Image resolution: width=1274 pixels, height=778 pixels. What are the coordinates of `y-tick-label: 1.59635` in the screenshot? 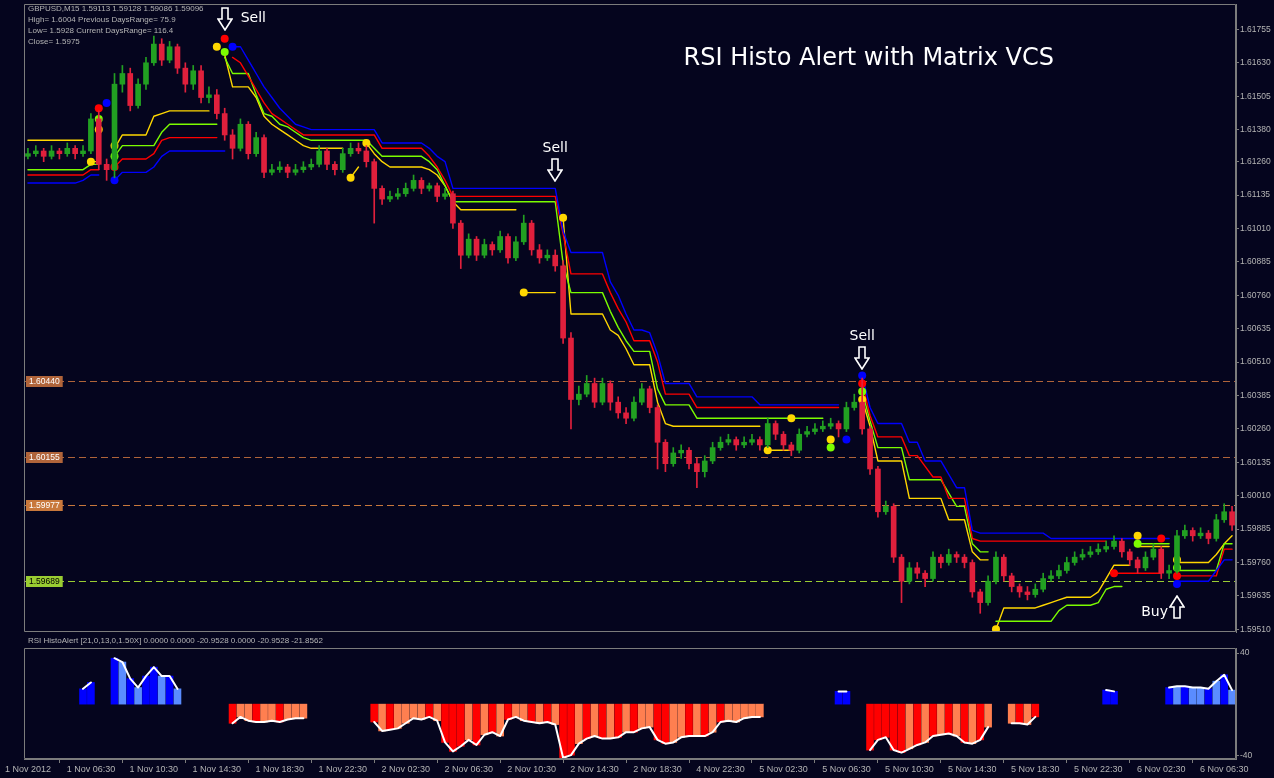 It's located at (1255, 595).